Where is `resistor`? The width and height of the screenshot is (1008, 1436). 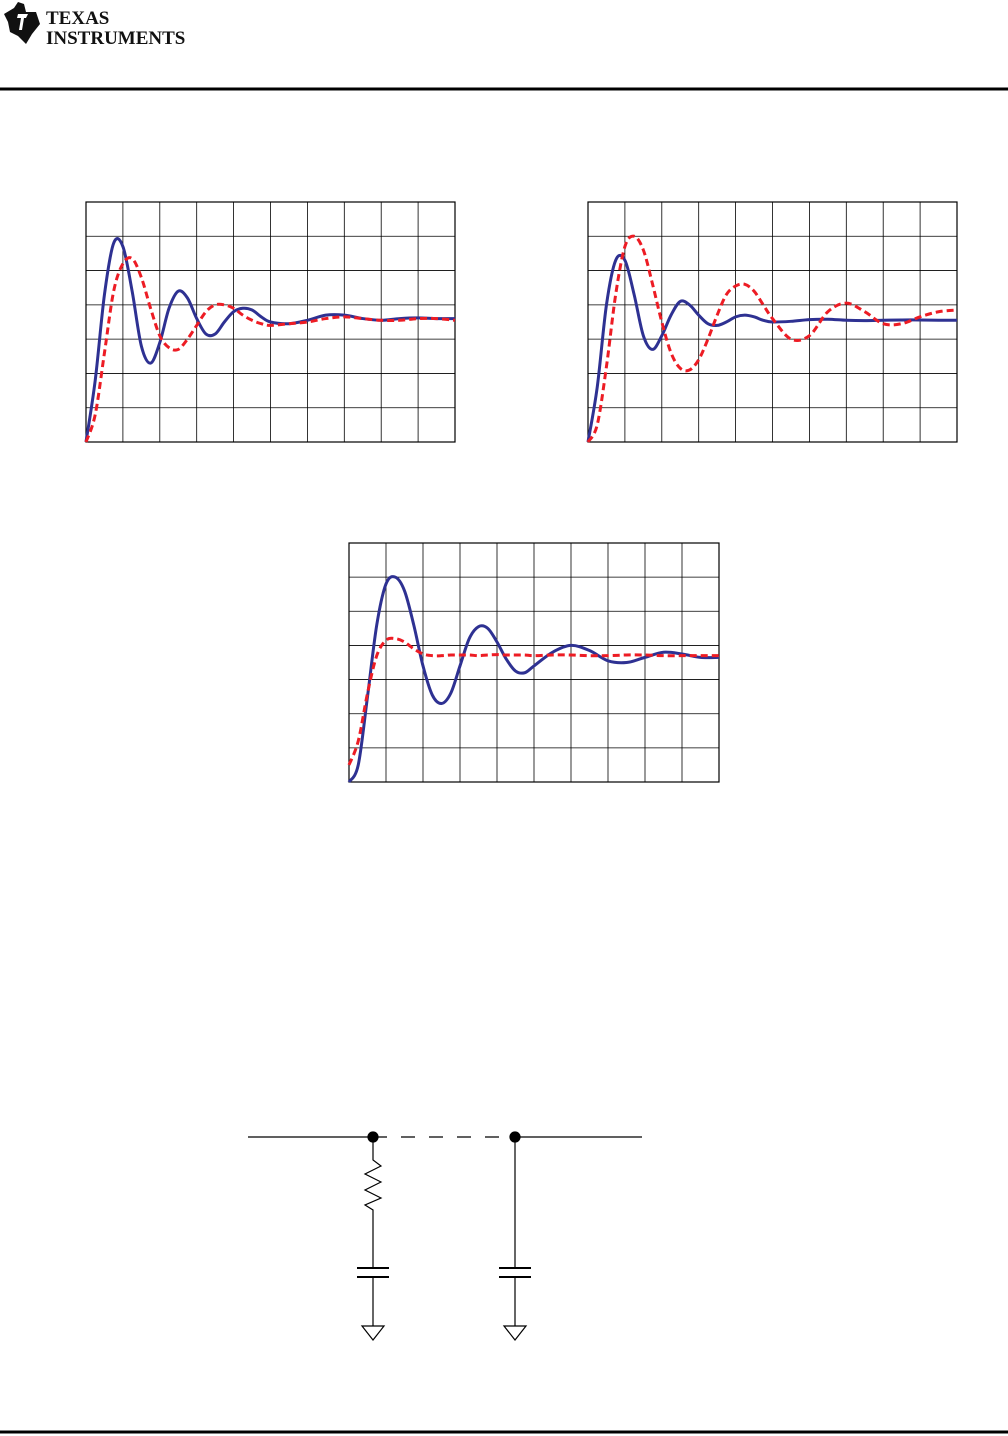 resistor is located at coordinates (373, 1202).